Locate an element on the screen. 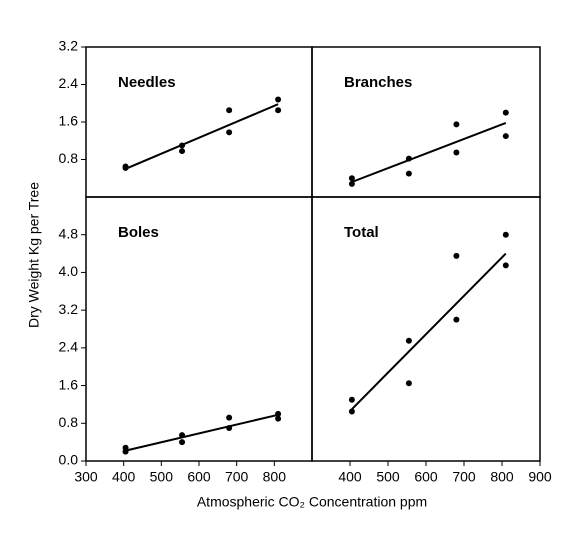 This screenshot has height=551, width=566. y-axis-label: Dry Weight Kg per Tree is located at coordinates (34, 255).